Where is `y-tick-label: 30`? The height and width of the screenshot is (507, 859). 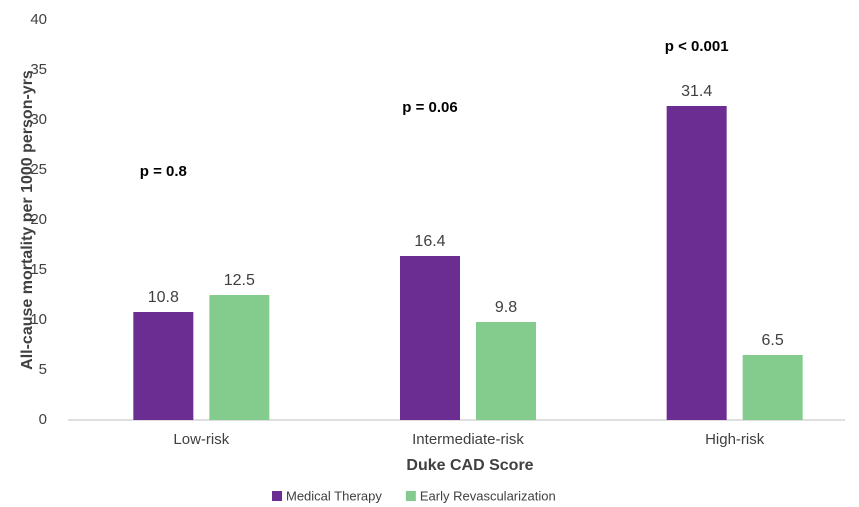 y-tick-label: 30 is located at coordinates (38, 119).